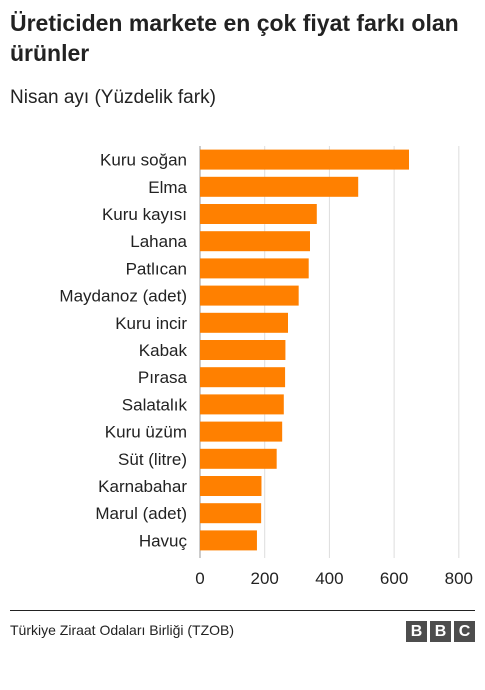 The image size is (485, 690). I want to click on category-label: Kabak, so click(163, 350).